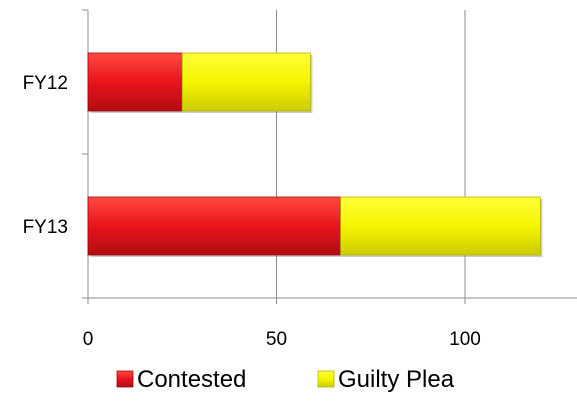 This screenshot has height=404, width=577. What do you see at coordinates (326, 379) in the screenshot?
I see `legend-swatch-guilty-plea` at bounding box center [326, 379].